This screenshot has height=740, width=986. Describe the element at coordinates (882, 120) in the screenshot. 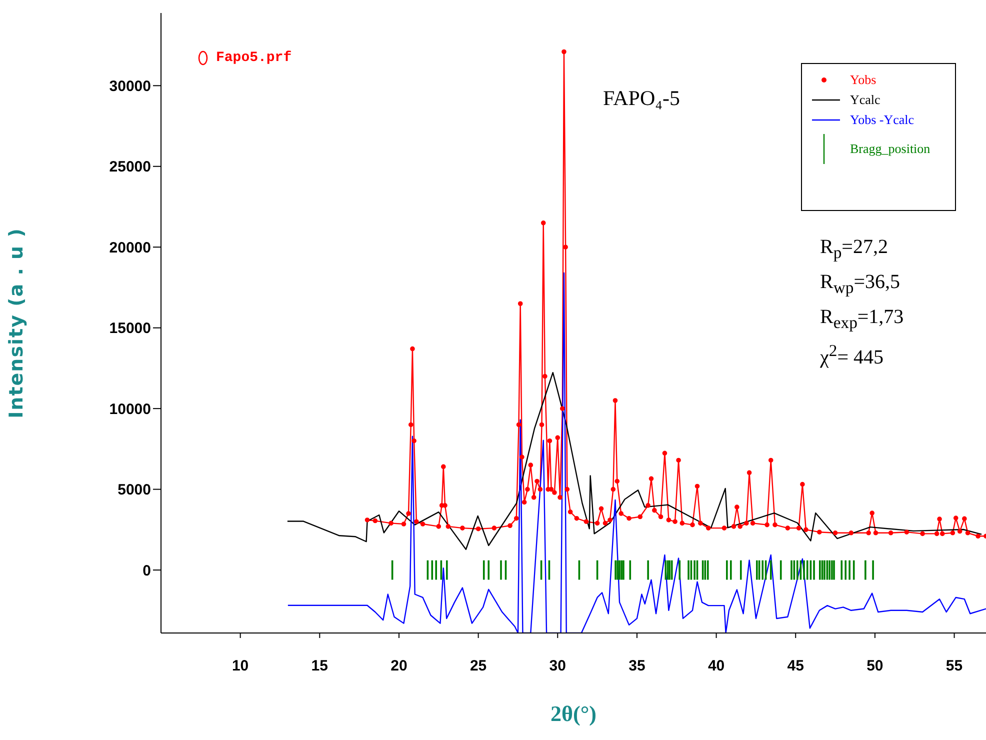

I see `legend-label: Yobs -Ycalc` at that location.